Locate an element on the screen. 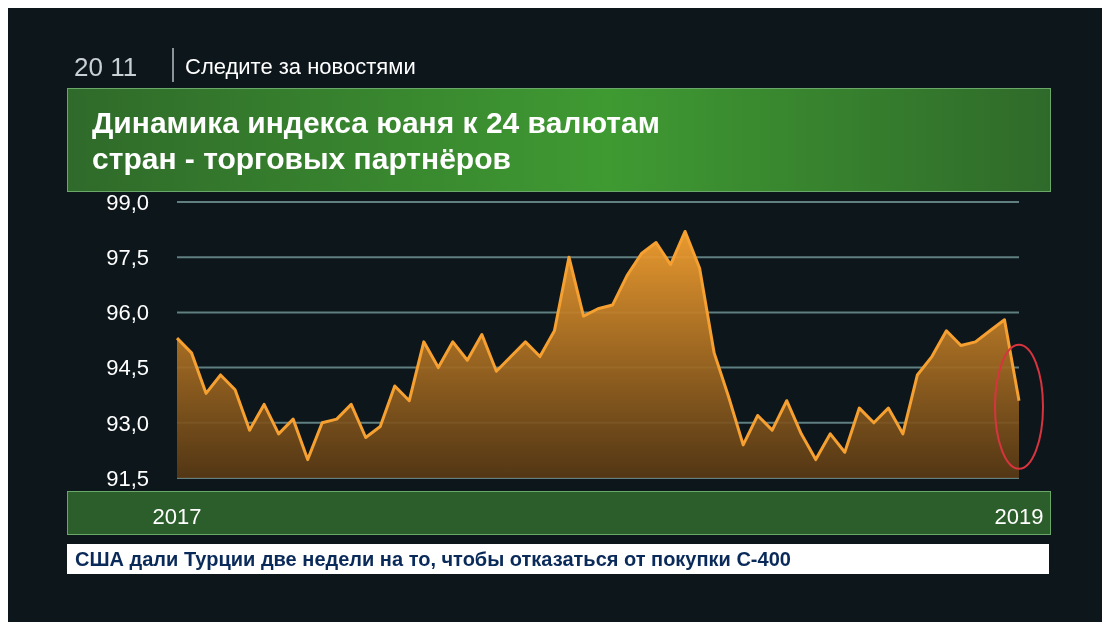 Image resolution: width=1110 pixels, height=630 pixels. text: США дали Турции две недели на то, чтобы отказаться от покупки С-400 is located at coordinates (558, 559).